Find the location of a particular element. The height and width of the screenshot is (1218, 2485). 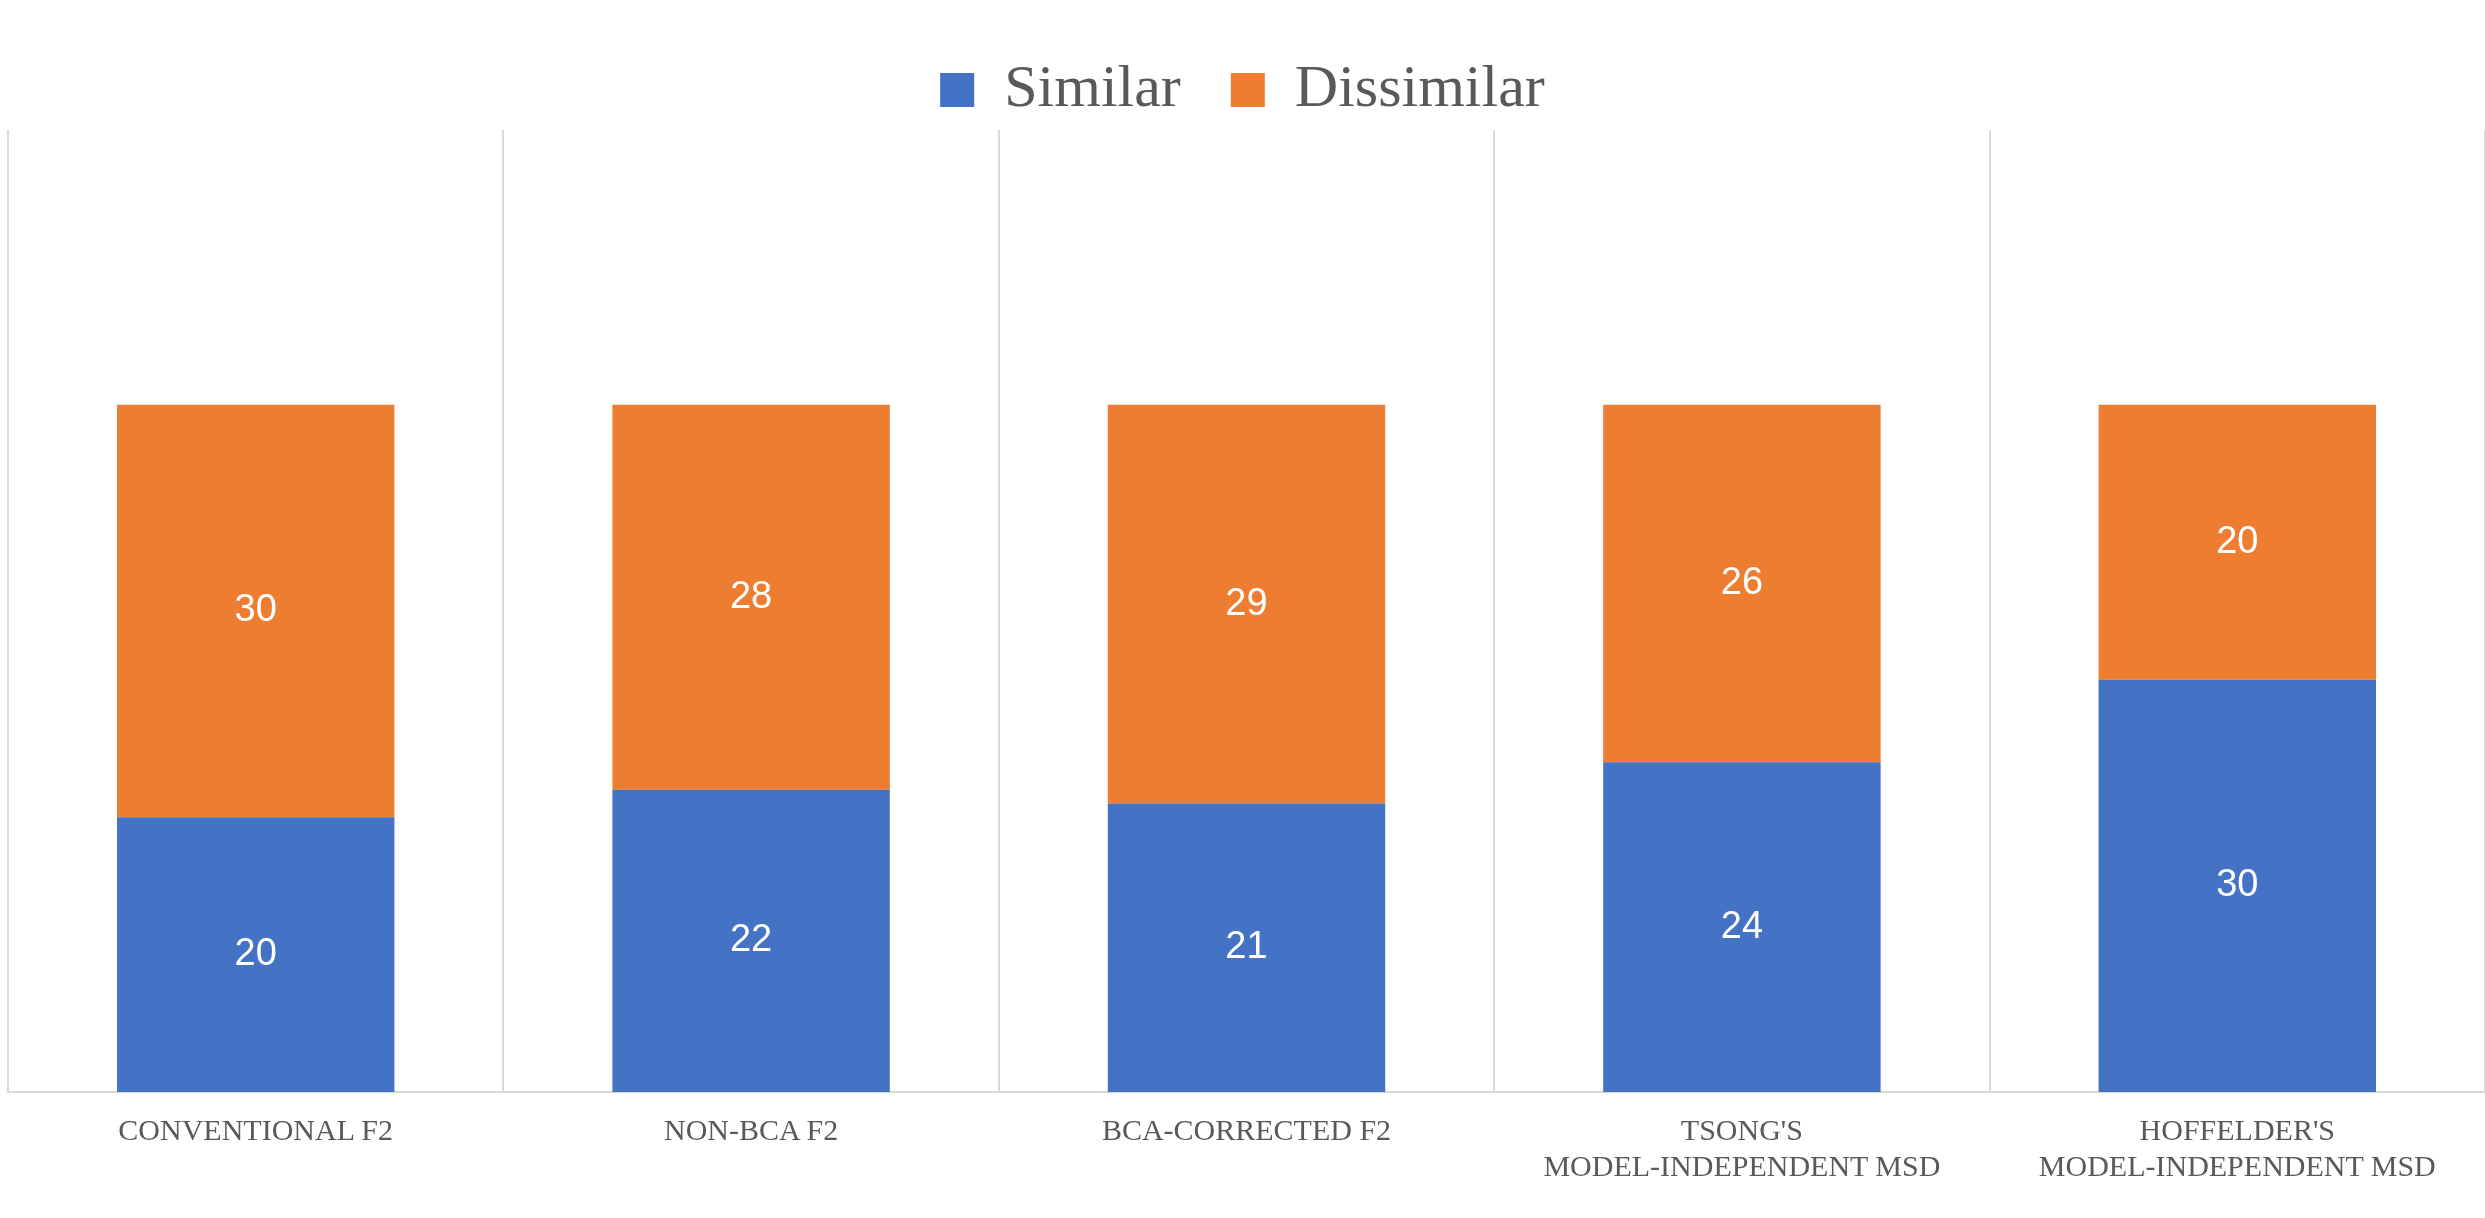

legend-label: Dissimilar is located at coordinates (1419, 85).